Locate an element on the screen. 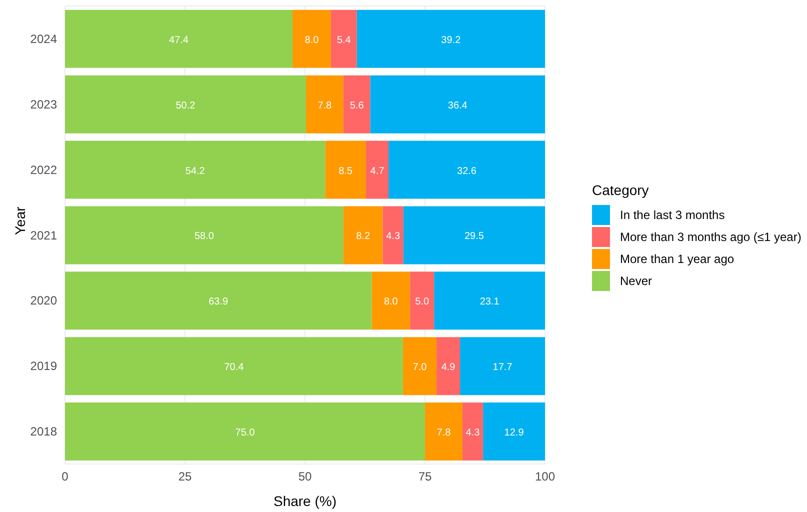 The width and height of the screenshot is (807, 512). data-label: 8.2 is located at coordinates (363, 236).